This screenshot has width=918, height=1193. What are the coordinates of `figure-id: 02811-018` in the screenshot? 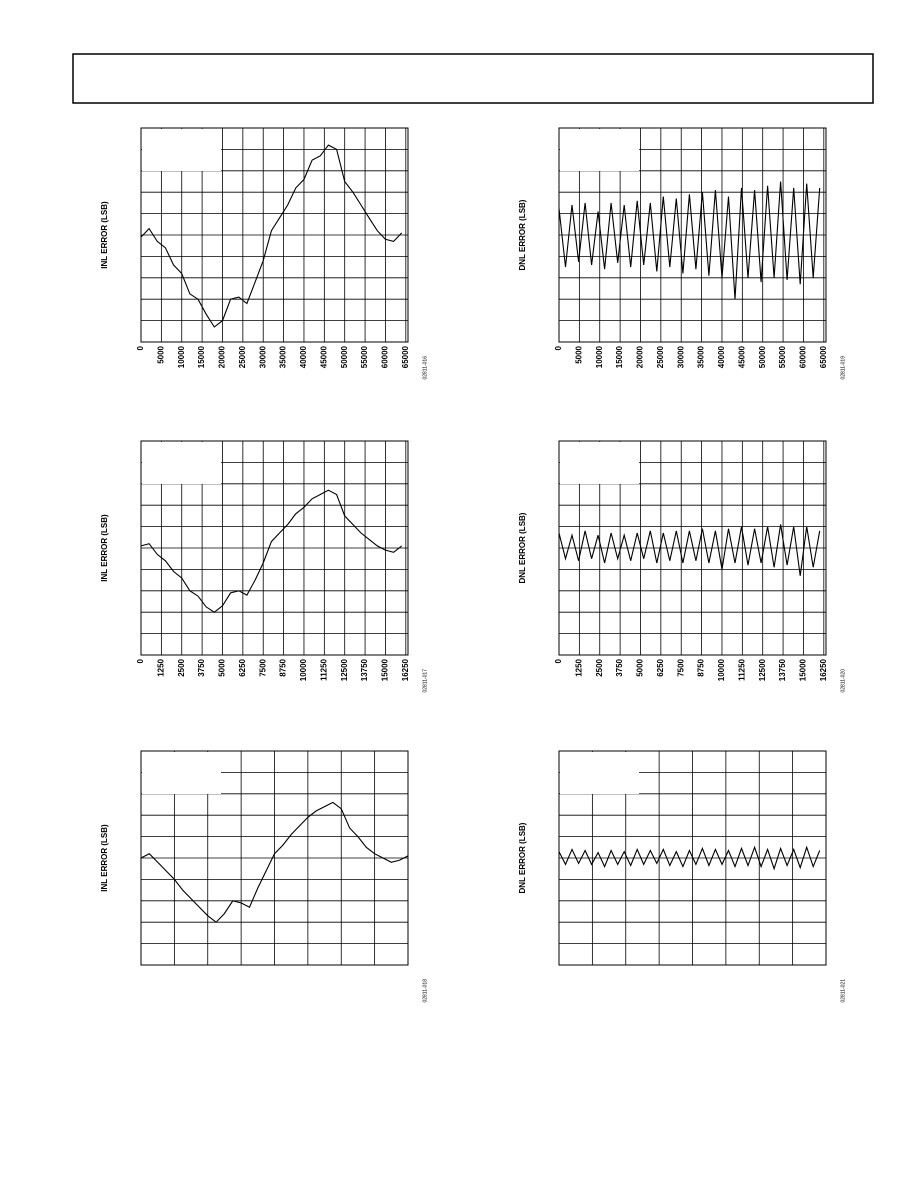 It's located at (425, 991).